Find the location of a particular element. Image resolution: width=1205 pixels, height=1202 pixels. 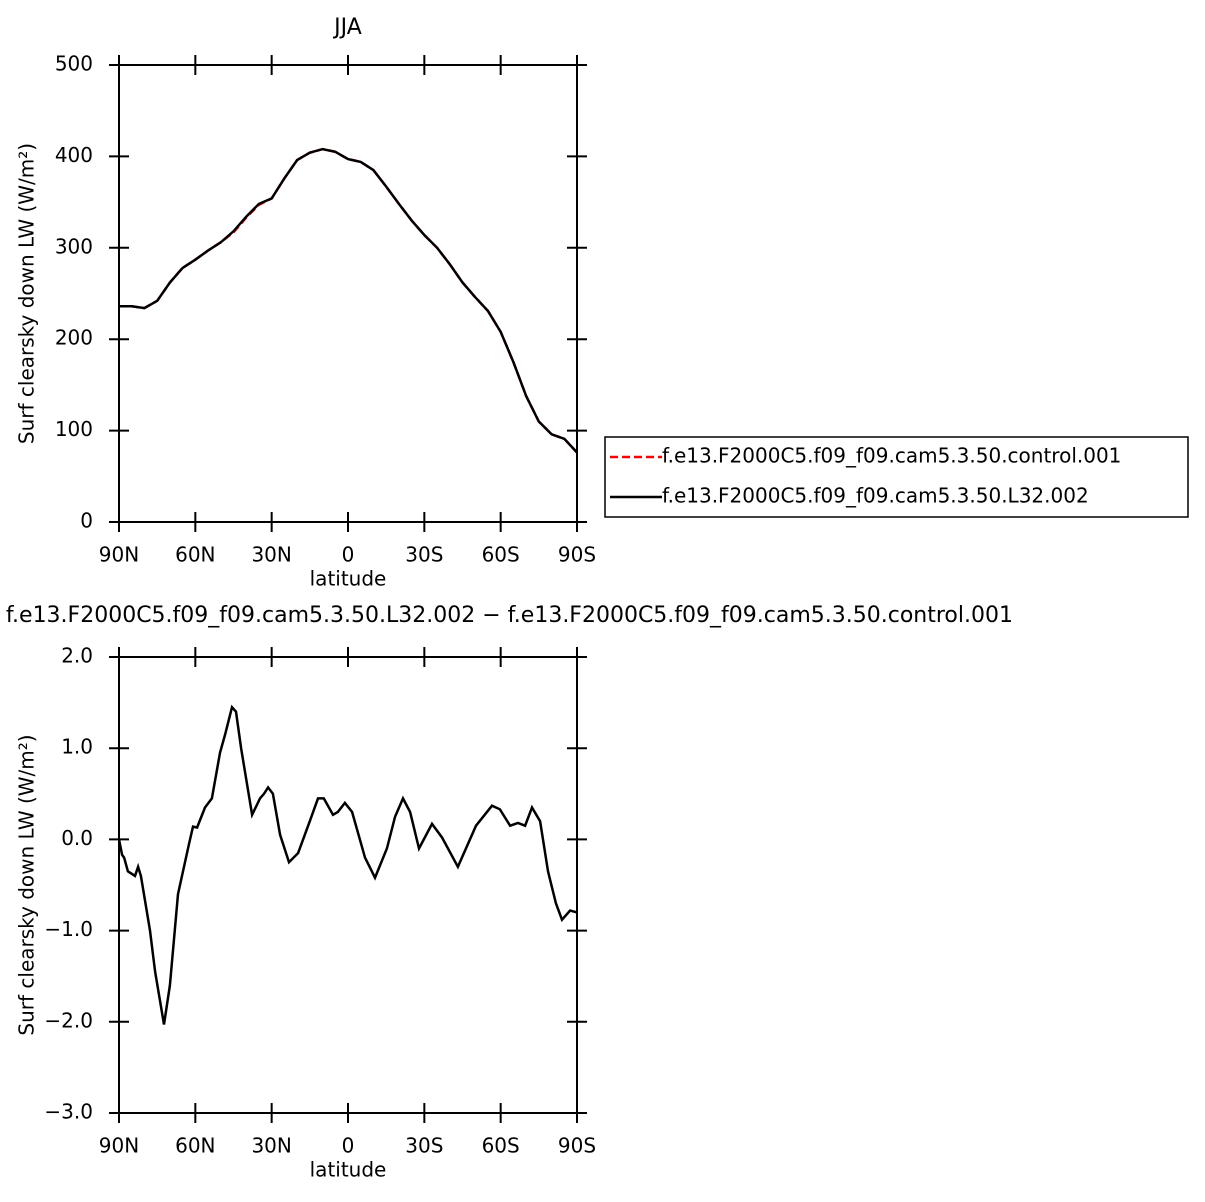

legend-box is located at coordinates (896, 477).